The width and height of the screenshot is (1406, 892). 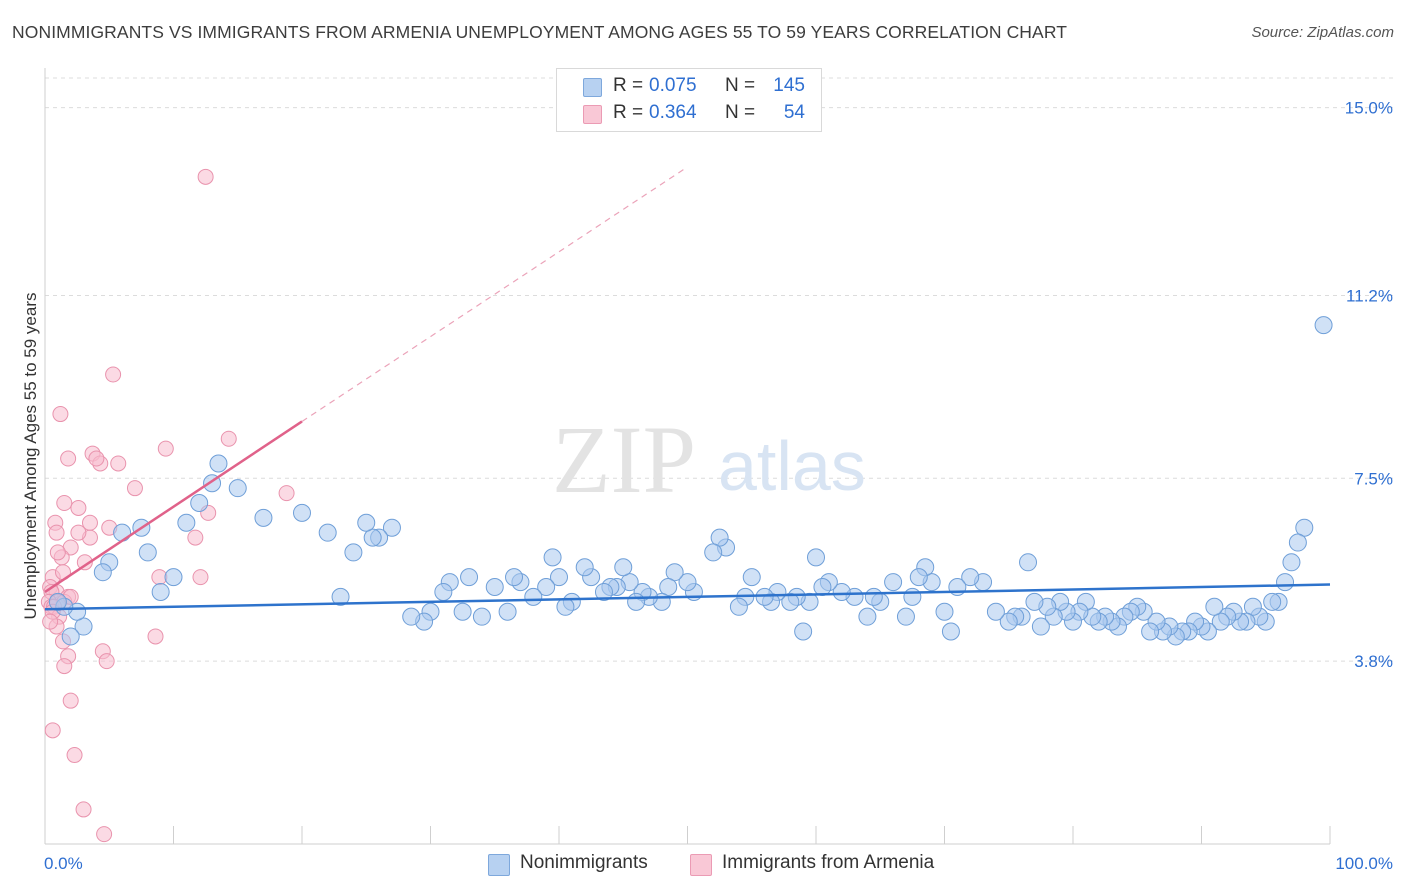 I want to click on watermark: ZIP atlas, so click(x=709, y=459).